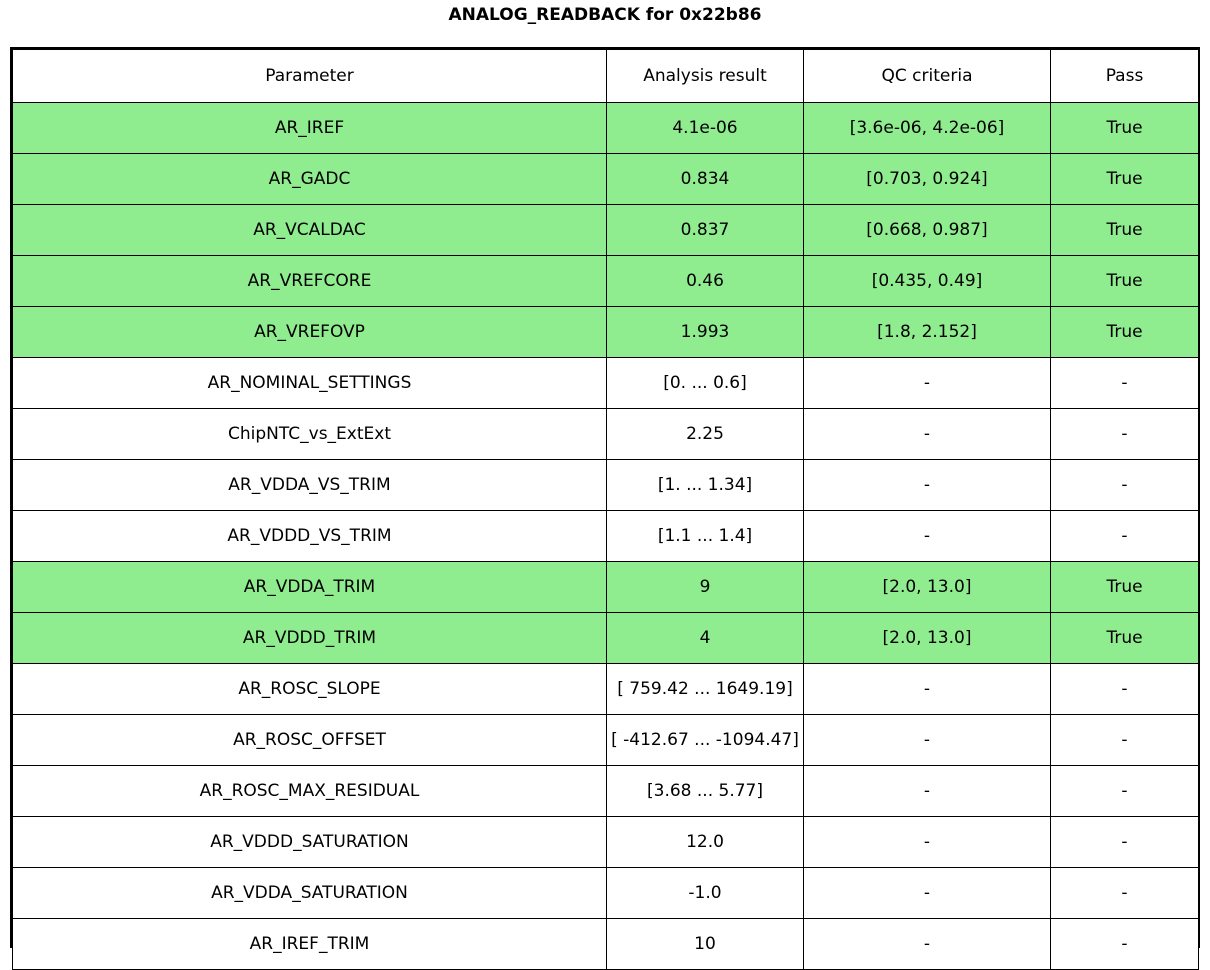  Describe the element at coordinates (309, 179) in the screenshot. I see `cell-parameter: AR_GADC` at that location.